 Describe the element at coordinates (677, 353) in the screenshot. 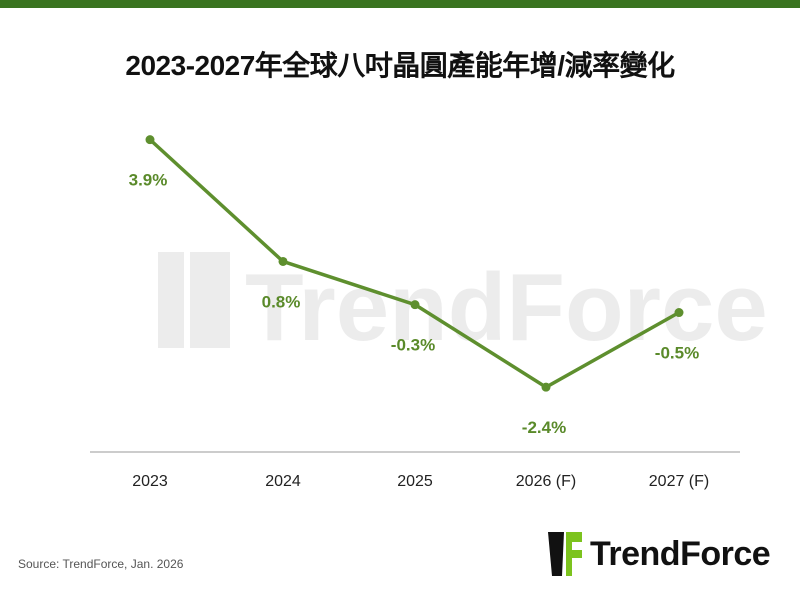

I see `data-label: -0.5%` at that location.